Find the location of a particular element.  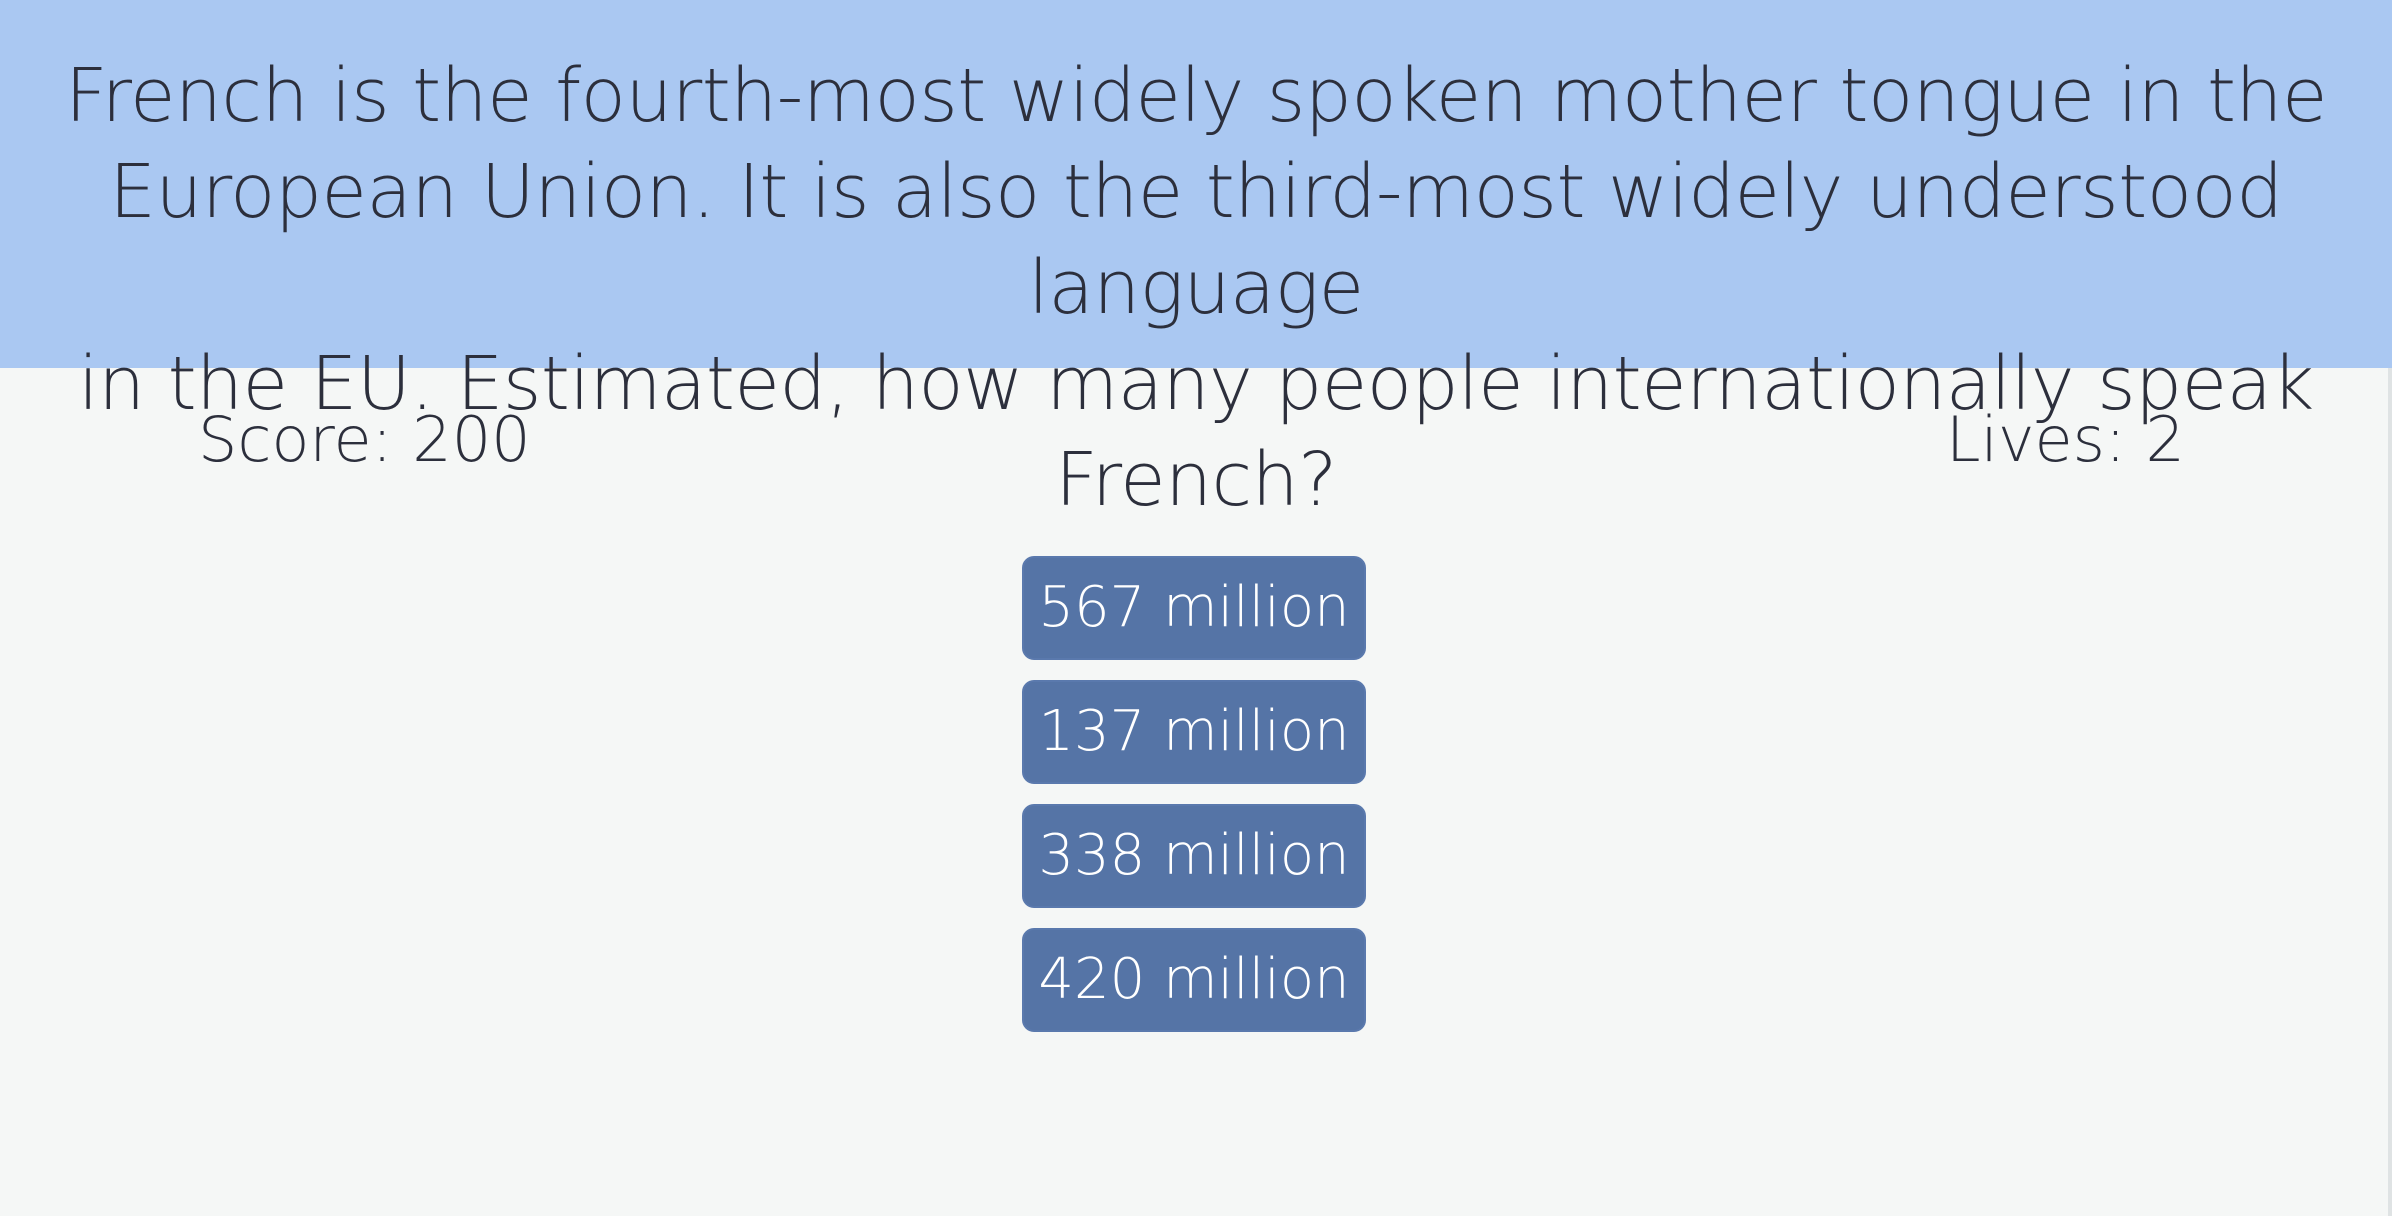

answer-button-420-million: 420 million is located at coordinates (1194, 980).